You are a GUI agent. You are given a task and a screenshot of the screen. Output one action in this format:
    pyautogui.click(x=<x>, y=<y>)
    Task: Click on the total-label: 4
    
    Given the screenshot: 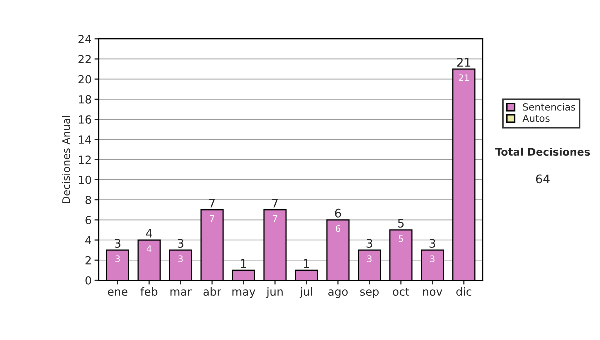 What is the action you would take?
    pyautogui.click(x=149, y=233)
    